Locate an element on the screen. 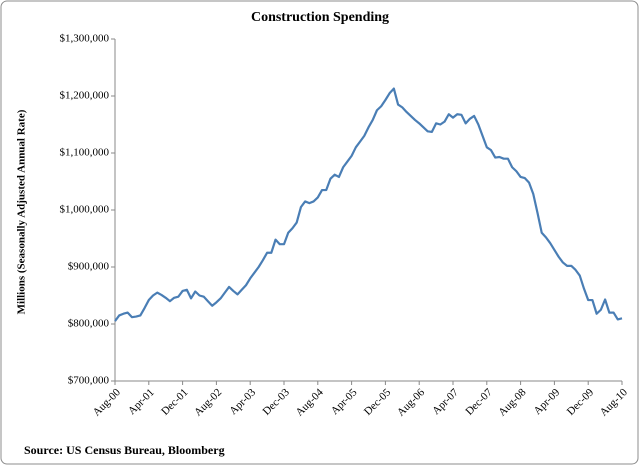  y-tick-label: $700,000 is located at coordinates (89, 381).